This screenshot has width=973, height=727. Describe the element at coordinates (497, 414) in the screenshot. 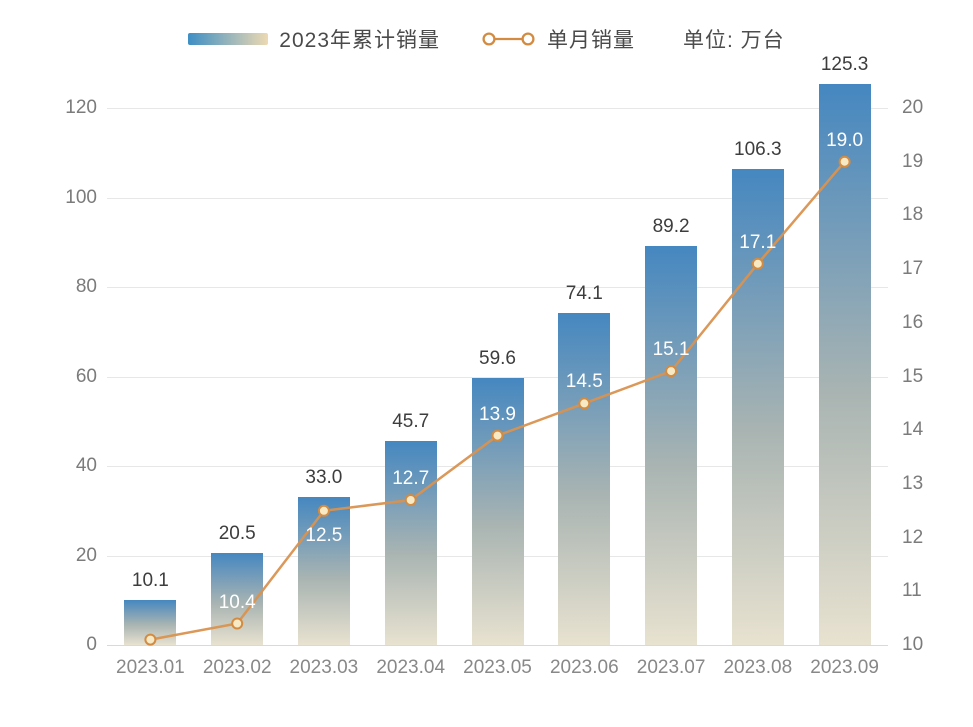

I see `monthly-value-label: 13.9` at that location.